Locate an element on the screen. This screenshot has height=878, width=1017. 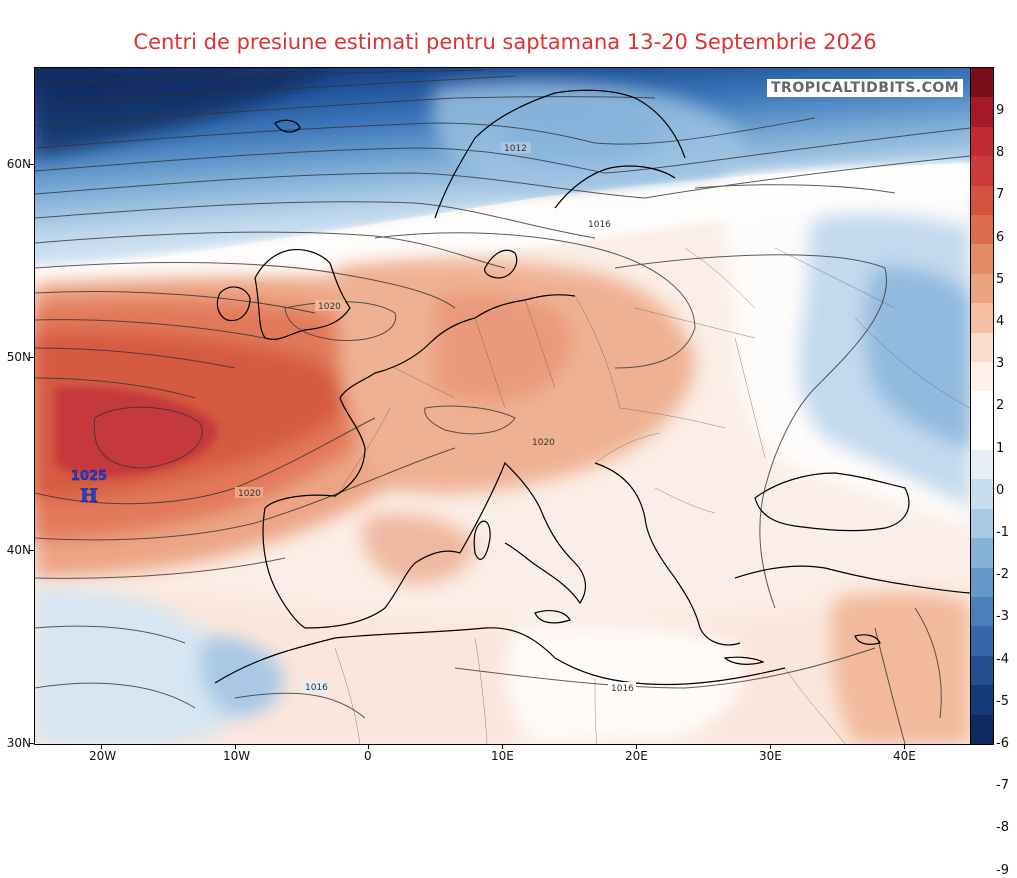
colorbar-label: -4 is located at coordinates (1002, 659).